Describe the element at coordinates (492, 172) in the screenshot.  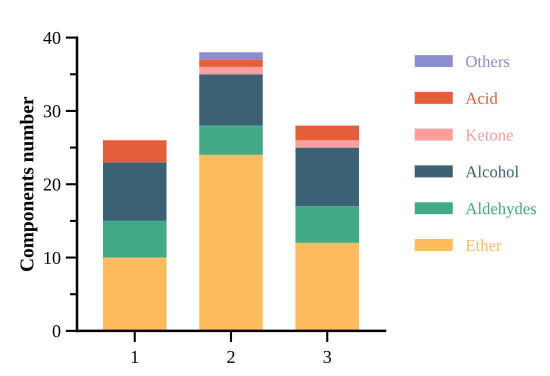
I see `legend-label: Alcohol` at that location.